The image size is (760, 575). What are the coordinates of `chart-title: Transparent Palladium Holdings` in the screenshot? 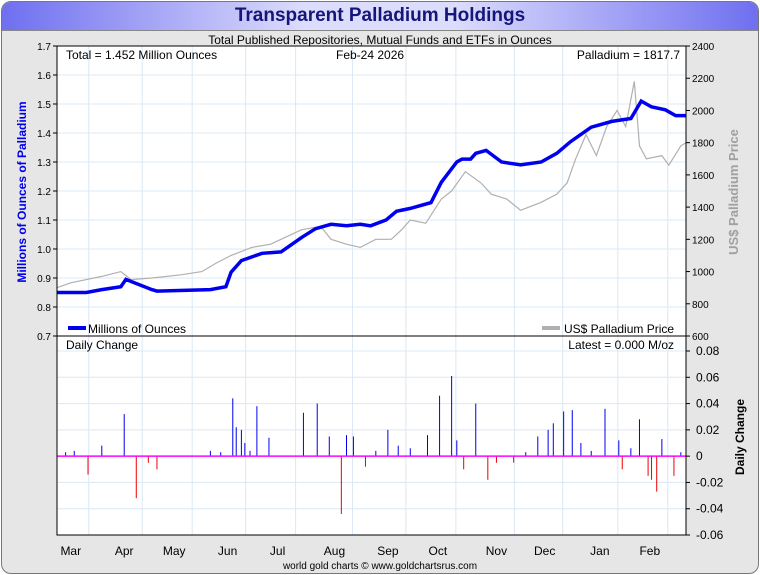 It's located at (380, 15).